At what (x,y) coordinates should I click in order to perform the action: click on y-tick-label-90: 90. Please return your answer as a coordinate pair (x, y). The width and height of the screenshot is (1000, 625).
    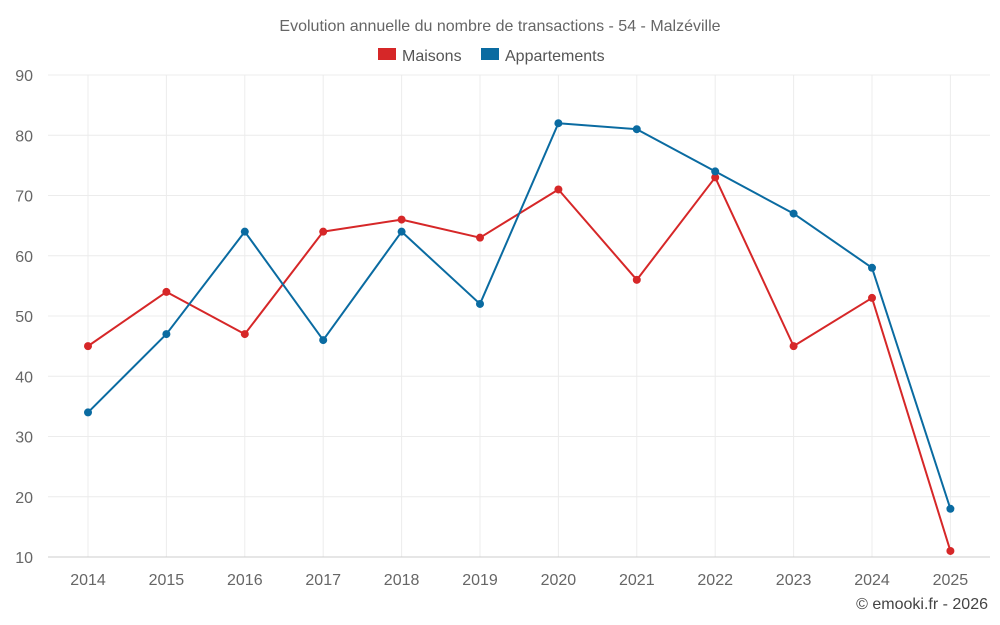
    Looking at the image, I should click on (24, 76).